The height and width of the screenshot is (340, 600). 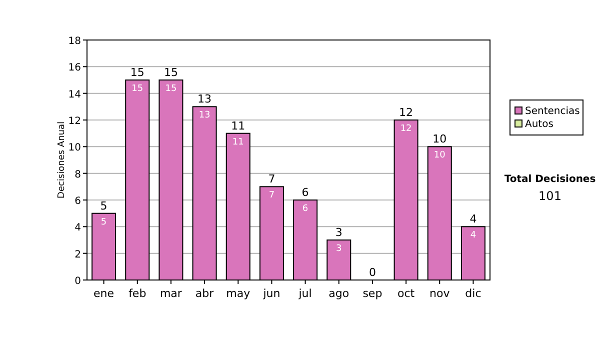 I want to click on data-label: 4, so click(x=473, y=235).